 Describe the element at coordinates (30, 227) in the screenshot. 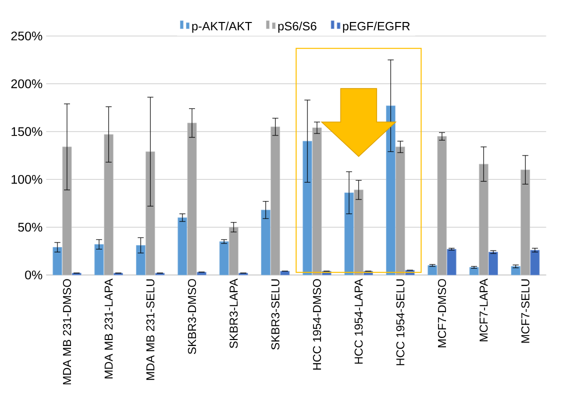

I see `y-tick-label: 50%` at that location.